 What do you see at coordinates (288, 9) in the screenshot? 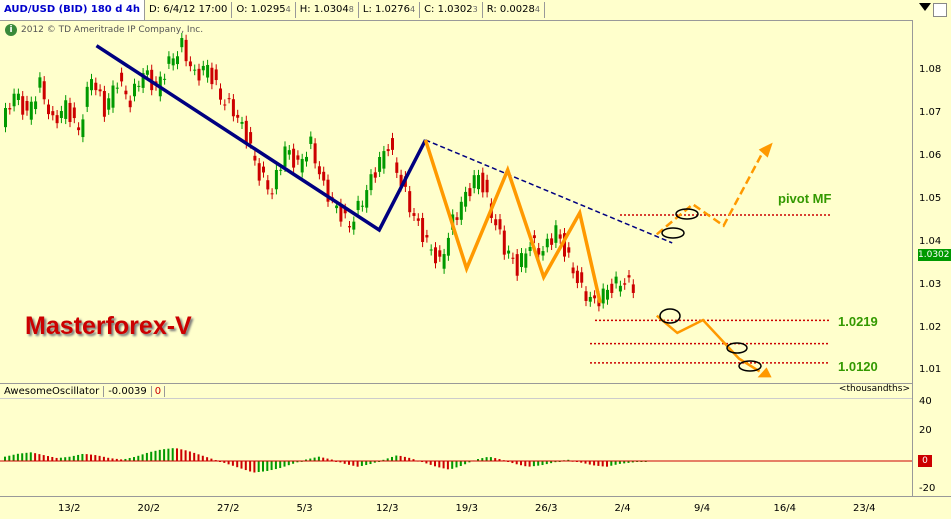
I see `open-sub: 4` at bounding box center [288, 9].